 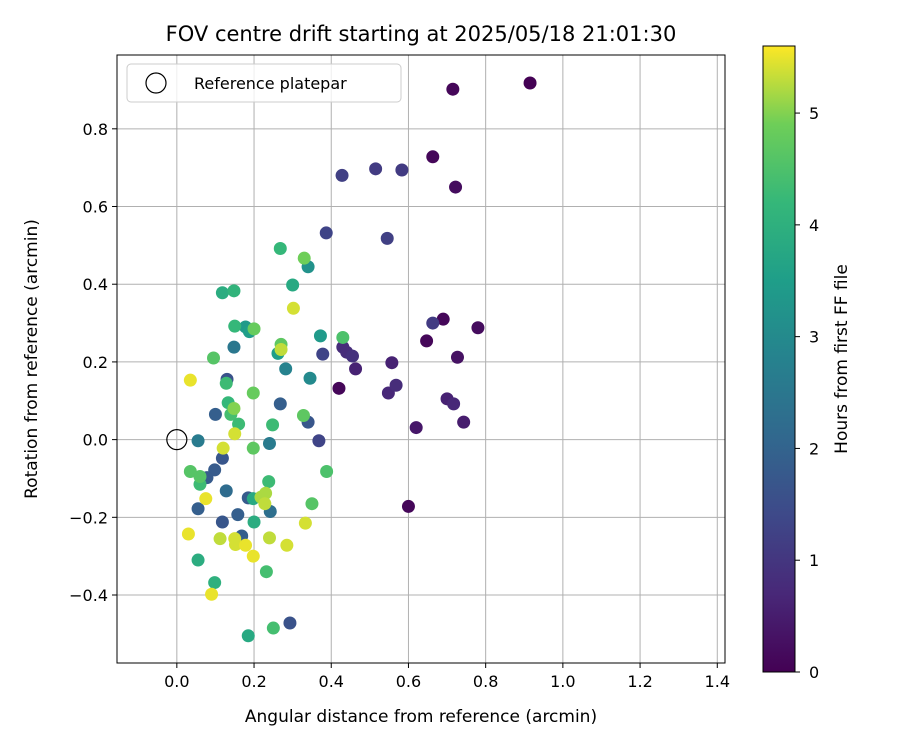 What do you see at coordinates (176, 681) in the screenshot?
I see `x-tick-label: 0.0` at bounding box center [176, 681].